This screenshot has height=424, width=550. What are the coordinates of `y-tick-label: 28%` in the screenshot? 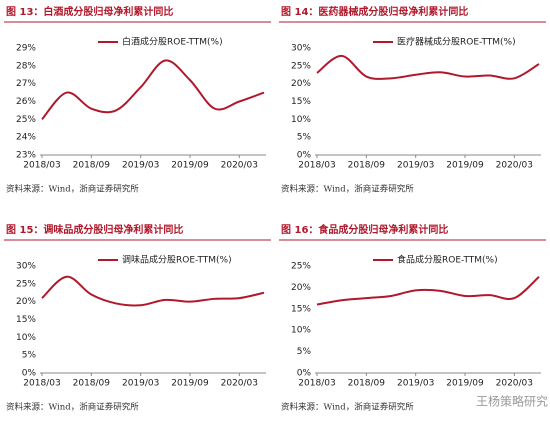 It's located at (26, 66).